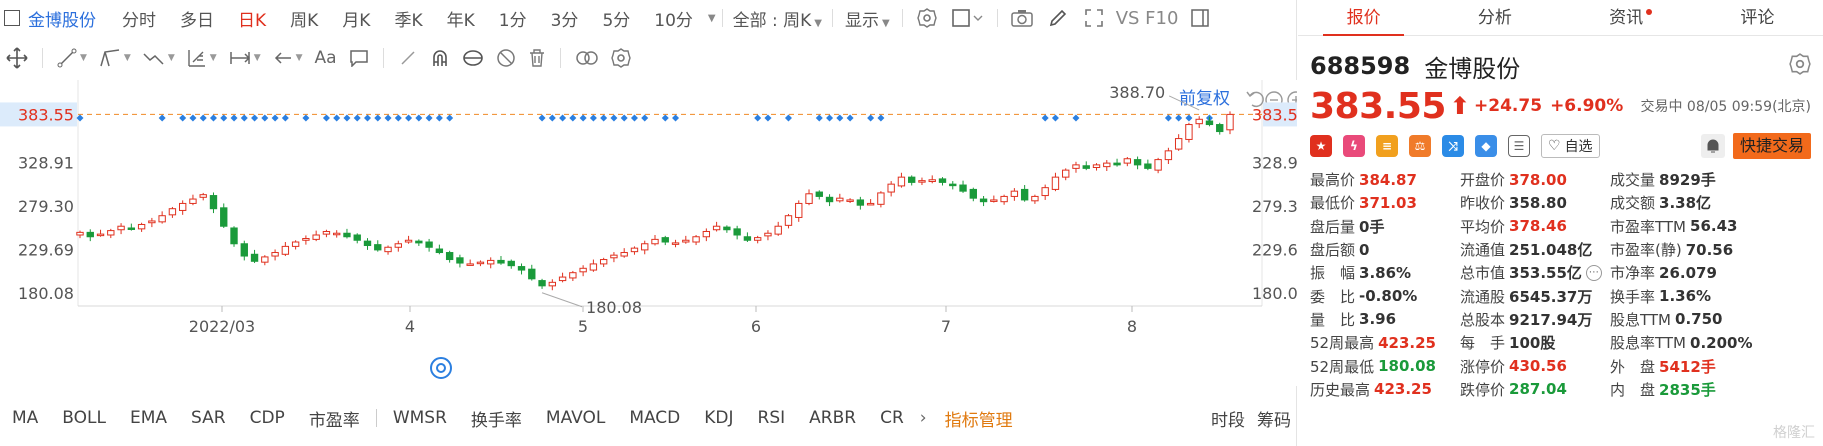 This screenshot has width=1823, height=446. Describe the element at coordinates (1255, 99) in the screenshot. I see `undo-icon` at that location.